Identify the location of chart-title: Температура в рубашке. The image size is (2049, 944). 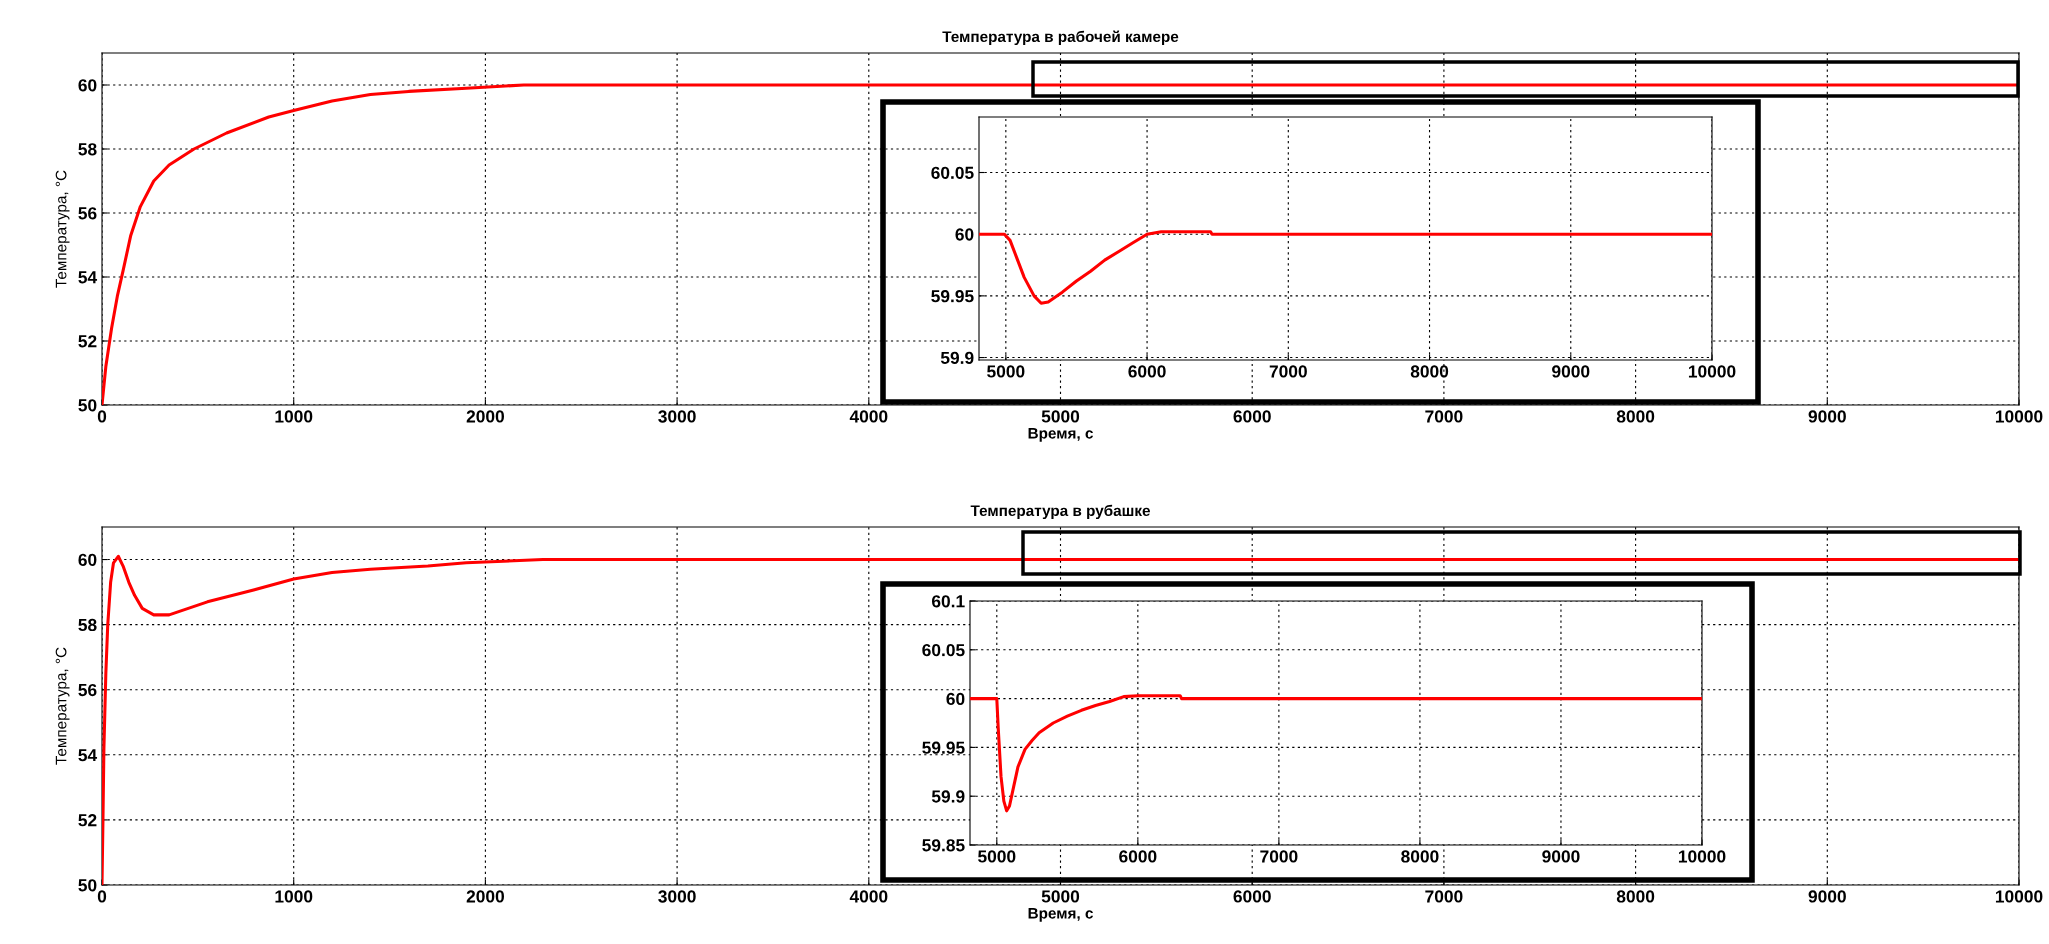
(1060, 512).